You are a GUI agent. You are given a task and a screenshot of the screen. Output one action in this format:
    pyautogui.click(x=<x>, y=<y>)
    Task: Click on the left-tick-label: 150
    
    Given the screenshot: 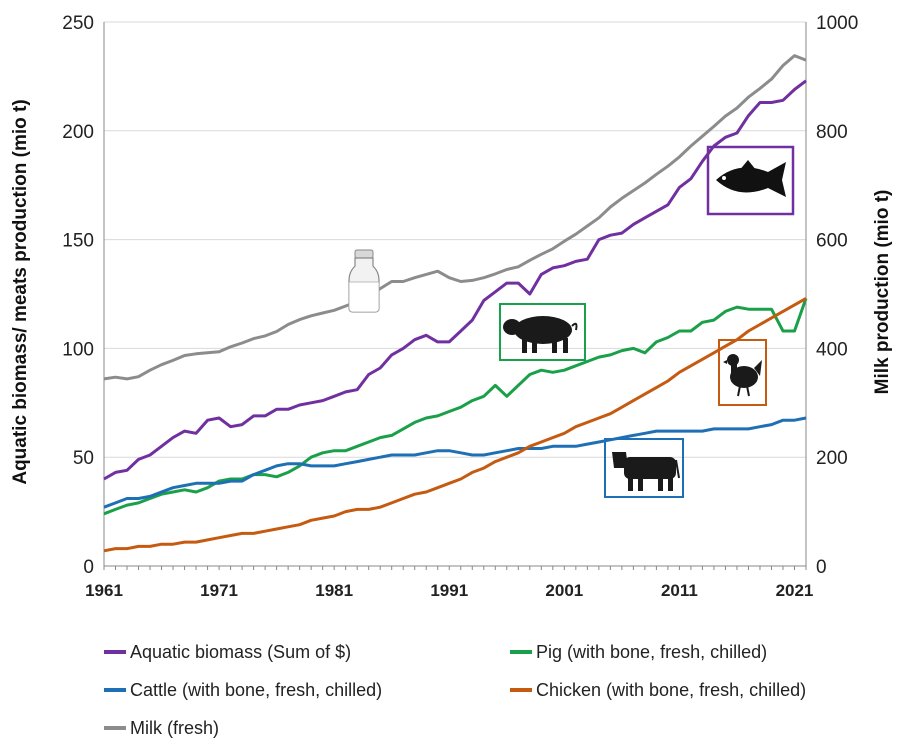 What is the action you would take?
    pyautogui.click(x=78, y=241)
    